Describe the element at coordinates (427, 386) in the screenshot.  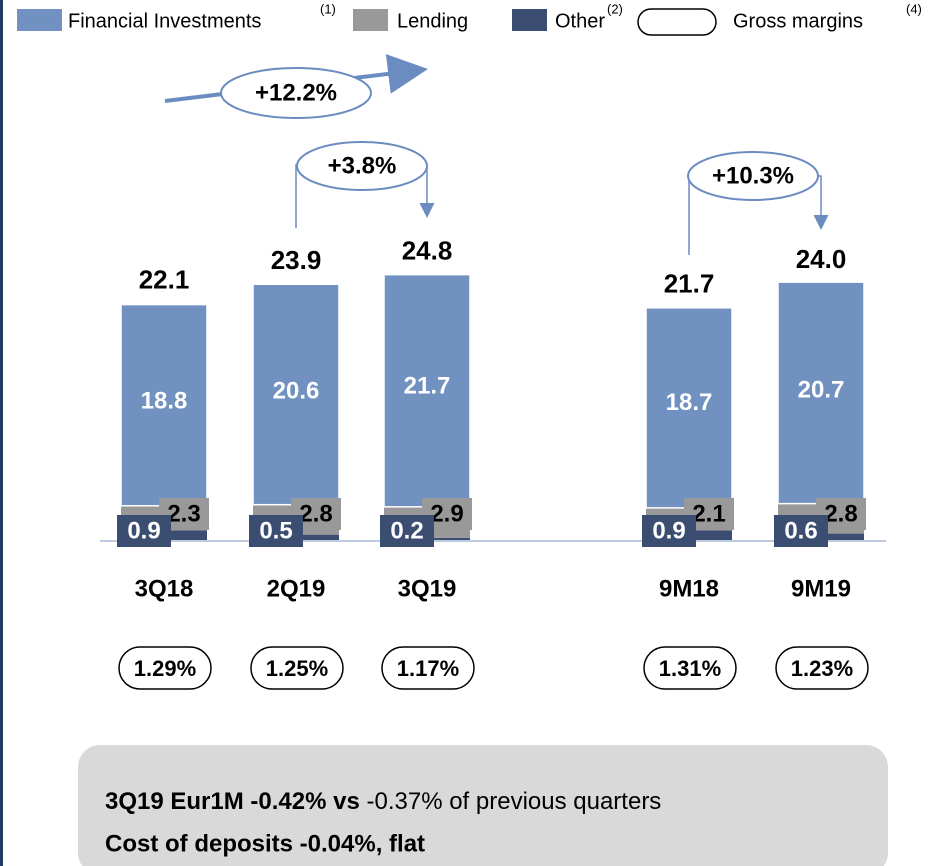
I see `value-label: 21.7` at that location.